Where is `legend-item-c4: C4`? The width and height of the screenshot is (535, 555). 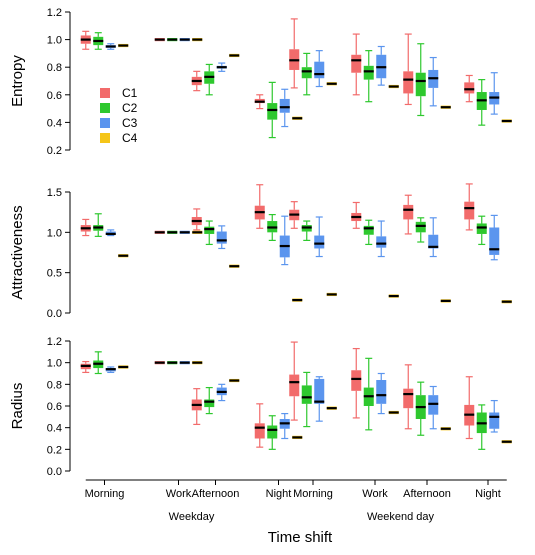
legend-item-c4: C4 is located at coordinates (119, 138).